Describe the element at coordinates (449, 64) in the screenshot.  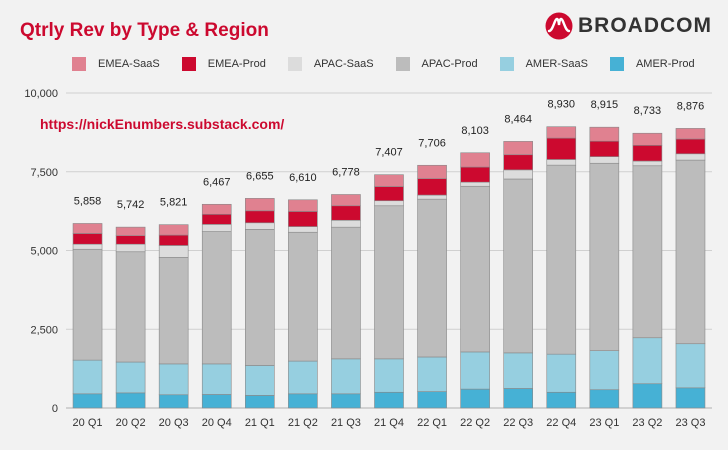
I see `legend-label: APAC-Prod` at that location.